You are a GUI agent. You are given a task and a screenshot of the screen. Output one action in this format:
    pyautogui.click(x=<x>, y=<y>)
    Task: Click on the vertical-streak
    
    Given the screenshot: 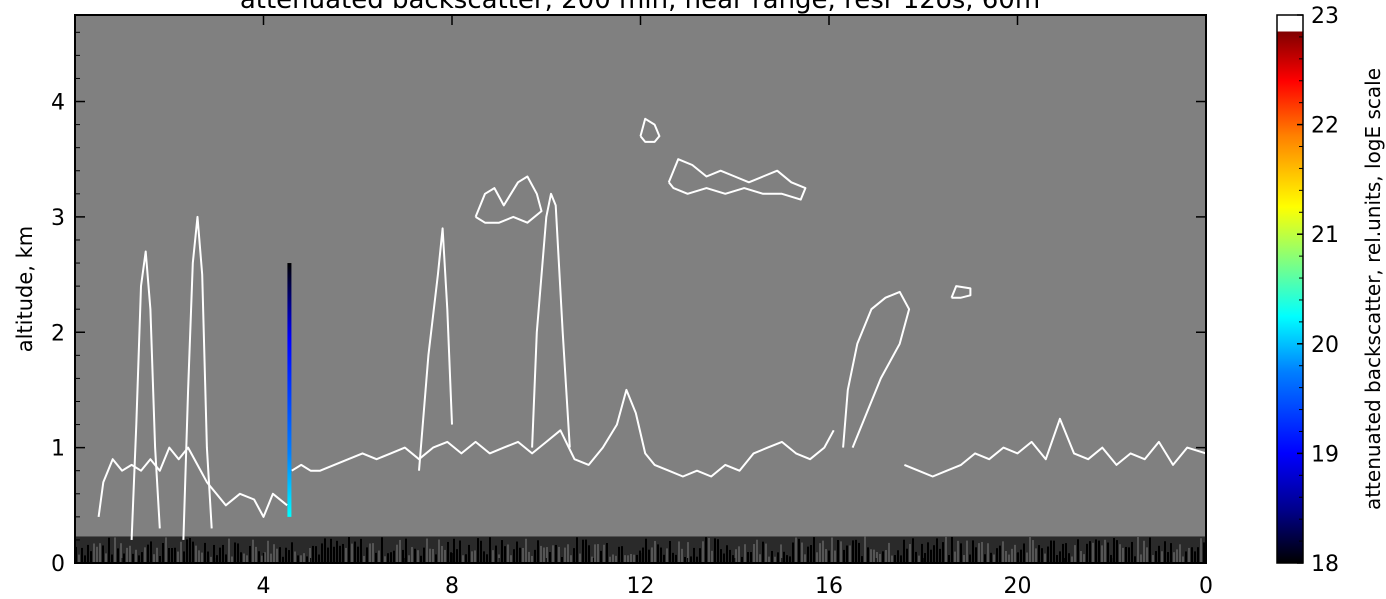 What is the action you would take?
    pyautogui.click(x=289, y=390)
    